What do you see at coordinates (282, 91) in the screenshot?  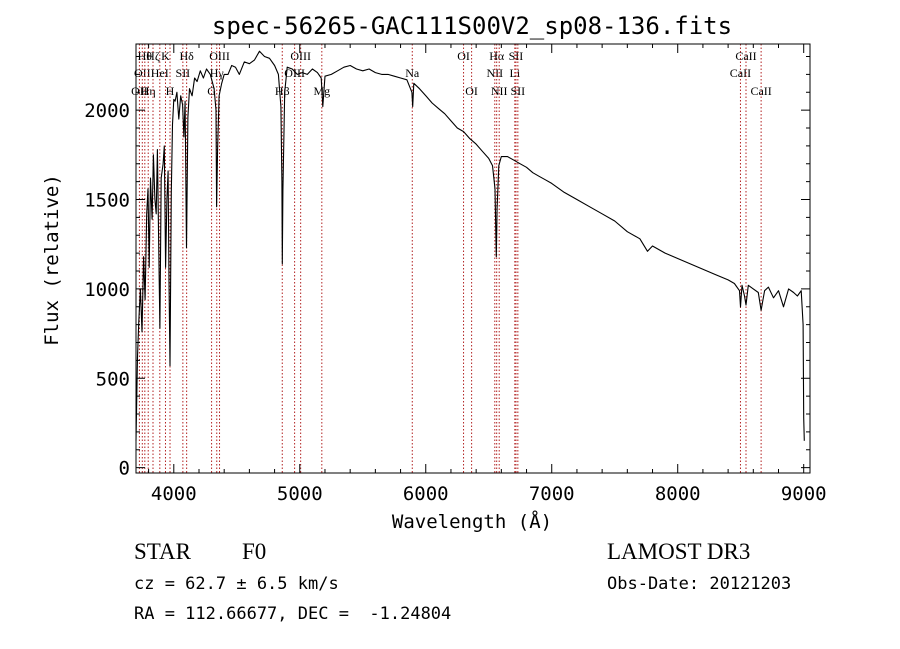 I see `line-label: Hβ` at bounding box center [282, 91].